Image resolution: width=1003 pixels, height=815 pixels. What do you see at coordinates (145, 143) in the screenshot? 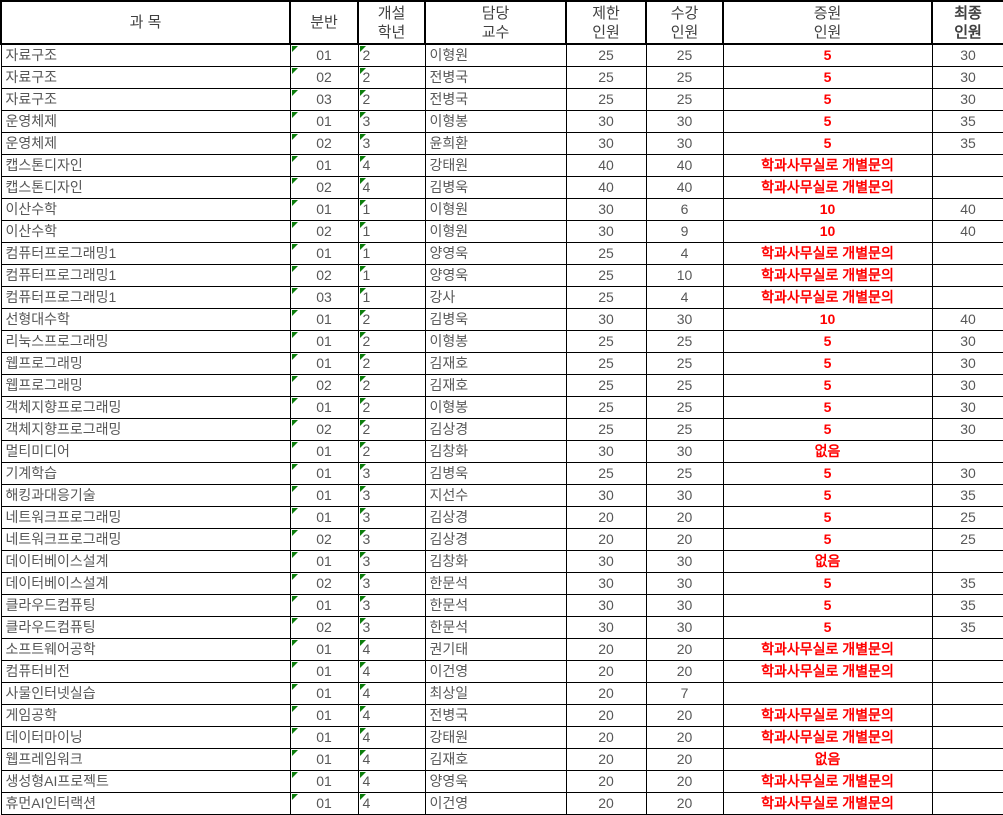
I see `cell-subject: 운영체제` at bounding box center [145, 143].